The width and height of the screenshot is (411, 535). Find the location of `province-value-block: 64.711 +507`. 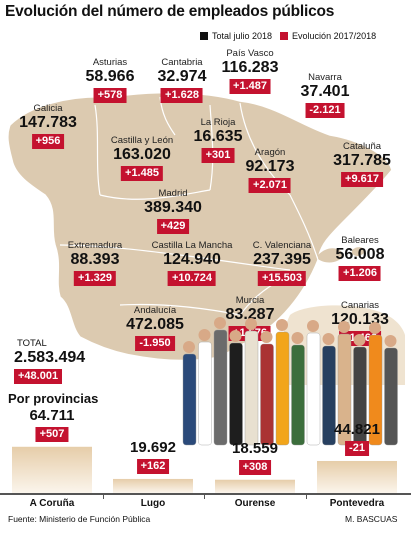

province-value-block: 64.711 +507 is located at coordinates (52, 424).